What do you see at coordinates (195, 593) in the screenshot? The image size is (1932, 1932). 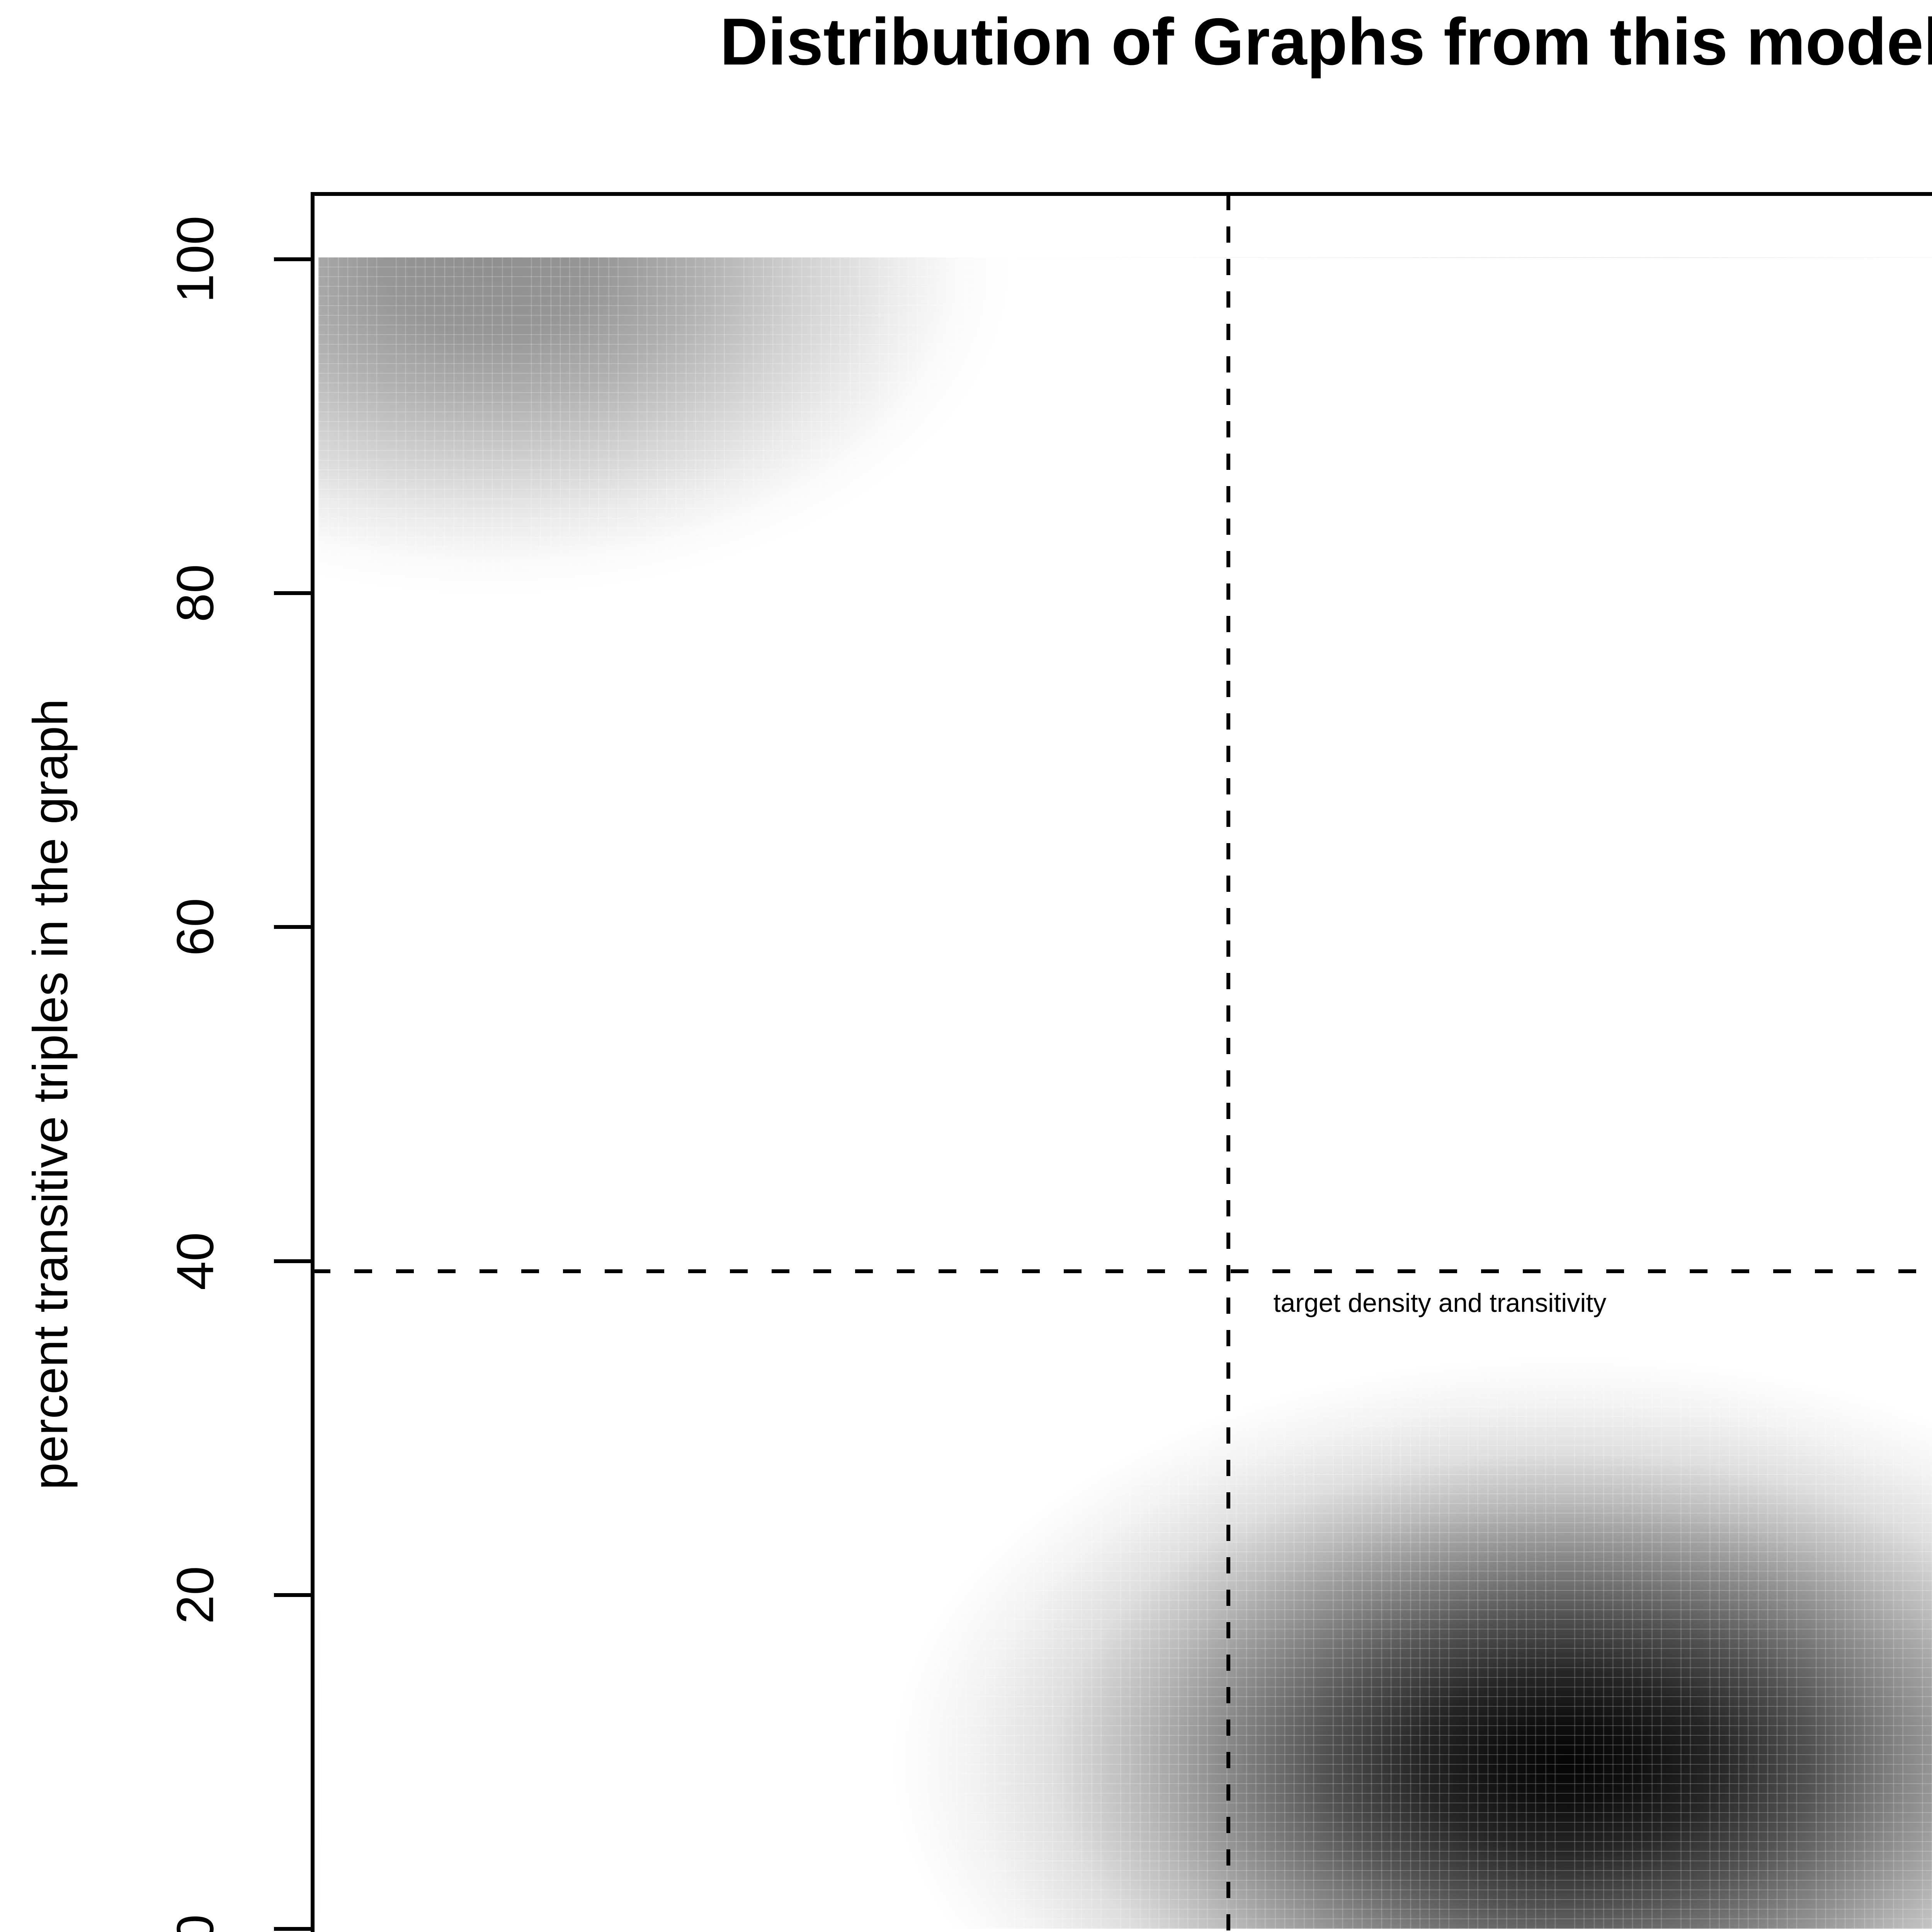 I see `y-tick-label: 80` at bounding box center [195, 593].